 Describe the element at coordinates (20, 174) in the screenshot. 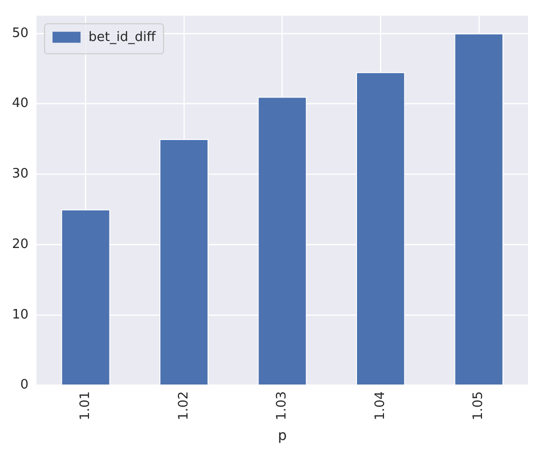

I see `y-tick-label: 30` at that location.